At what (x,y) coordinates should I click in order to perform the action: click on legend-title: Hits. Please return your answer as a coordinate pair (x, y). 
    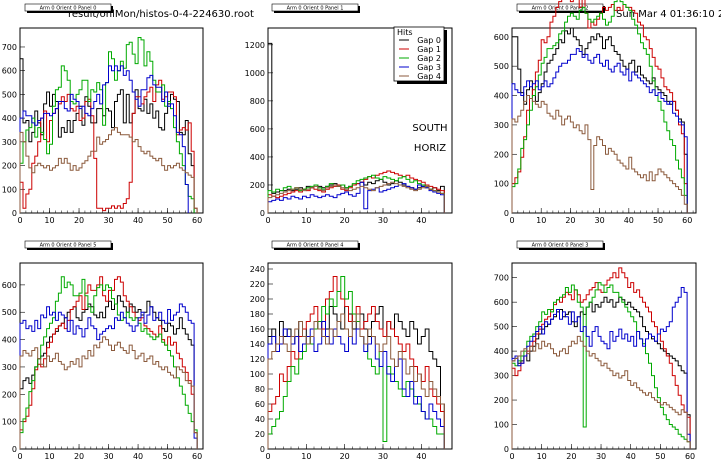
    Looking at the image, I should click on (405, 32).